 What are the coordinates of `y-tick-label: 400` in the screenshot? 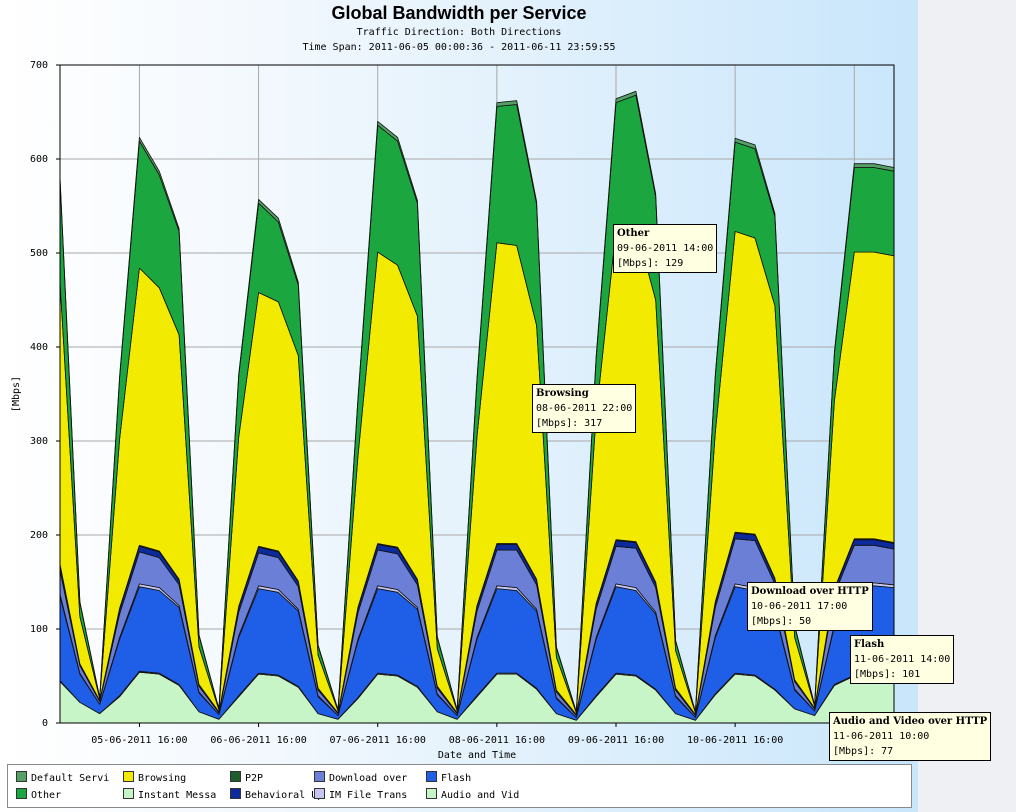 It's located at (39, 347).